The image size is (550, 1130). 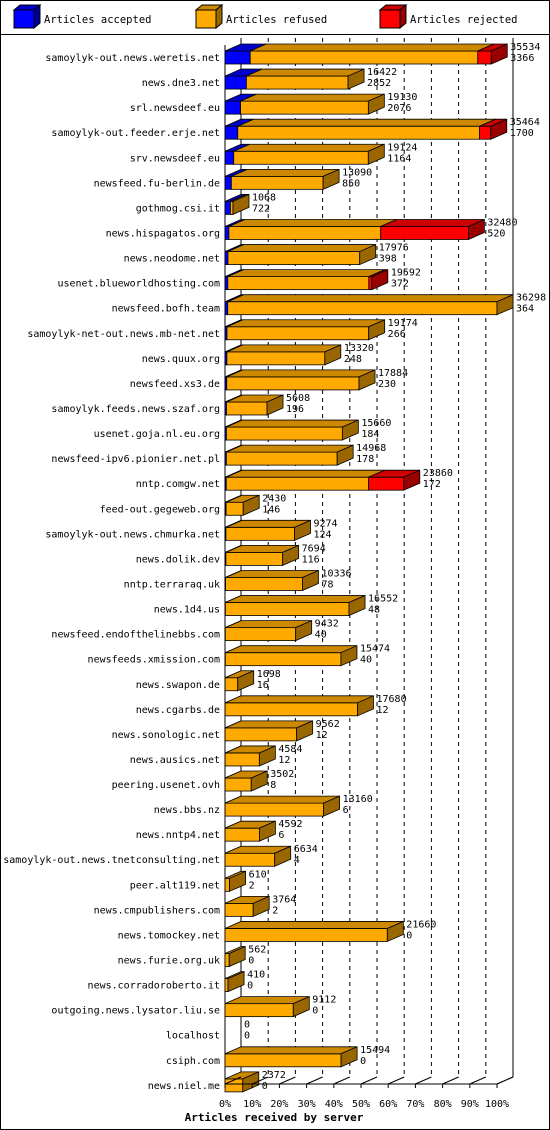 I want to click on server-label: newsfeed.xs3.de, so click(x=175, y=384).